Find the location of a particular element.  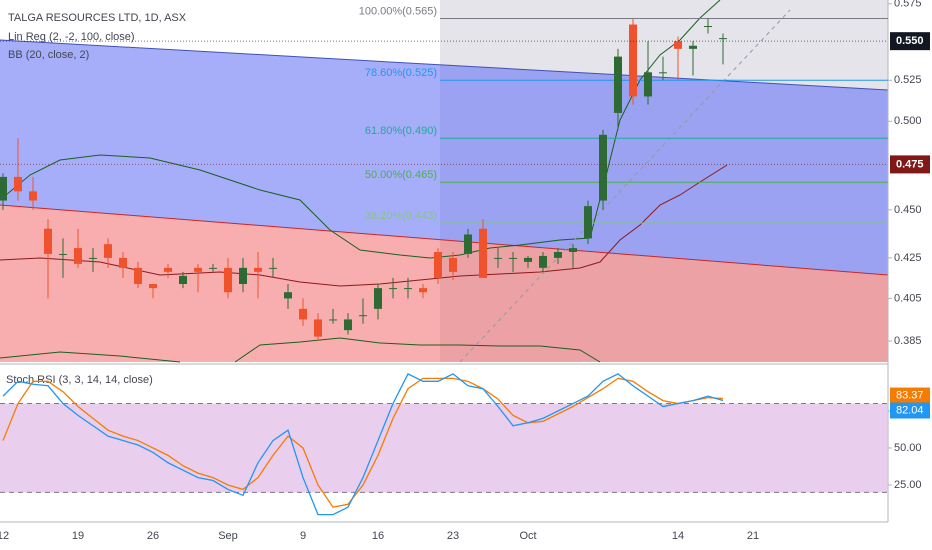

fib-level-label: 78.60%(0.525) is located at coordinates (401, 73).